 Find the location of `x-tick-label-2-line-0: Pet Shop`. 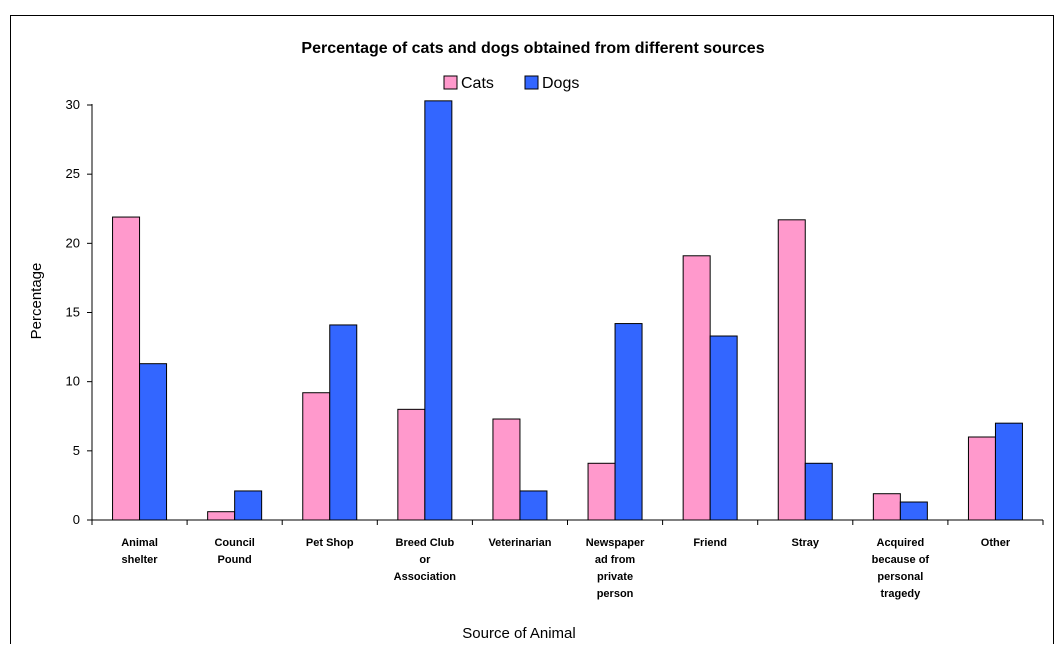

x-tick-label-2-line-0: Pet Shop is located at coordinates (330, 543).